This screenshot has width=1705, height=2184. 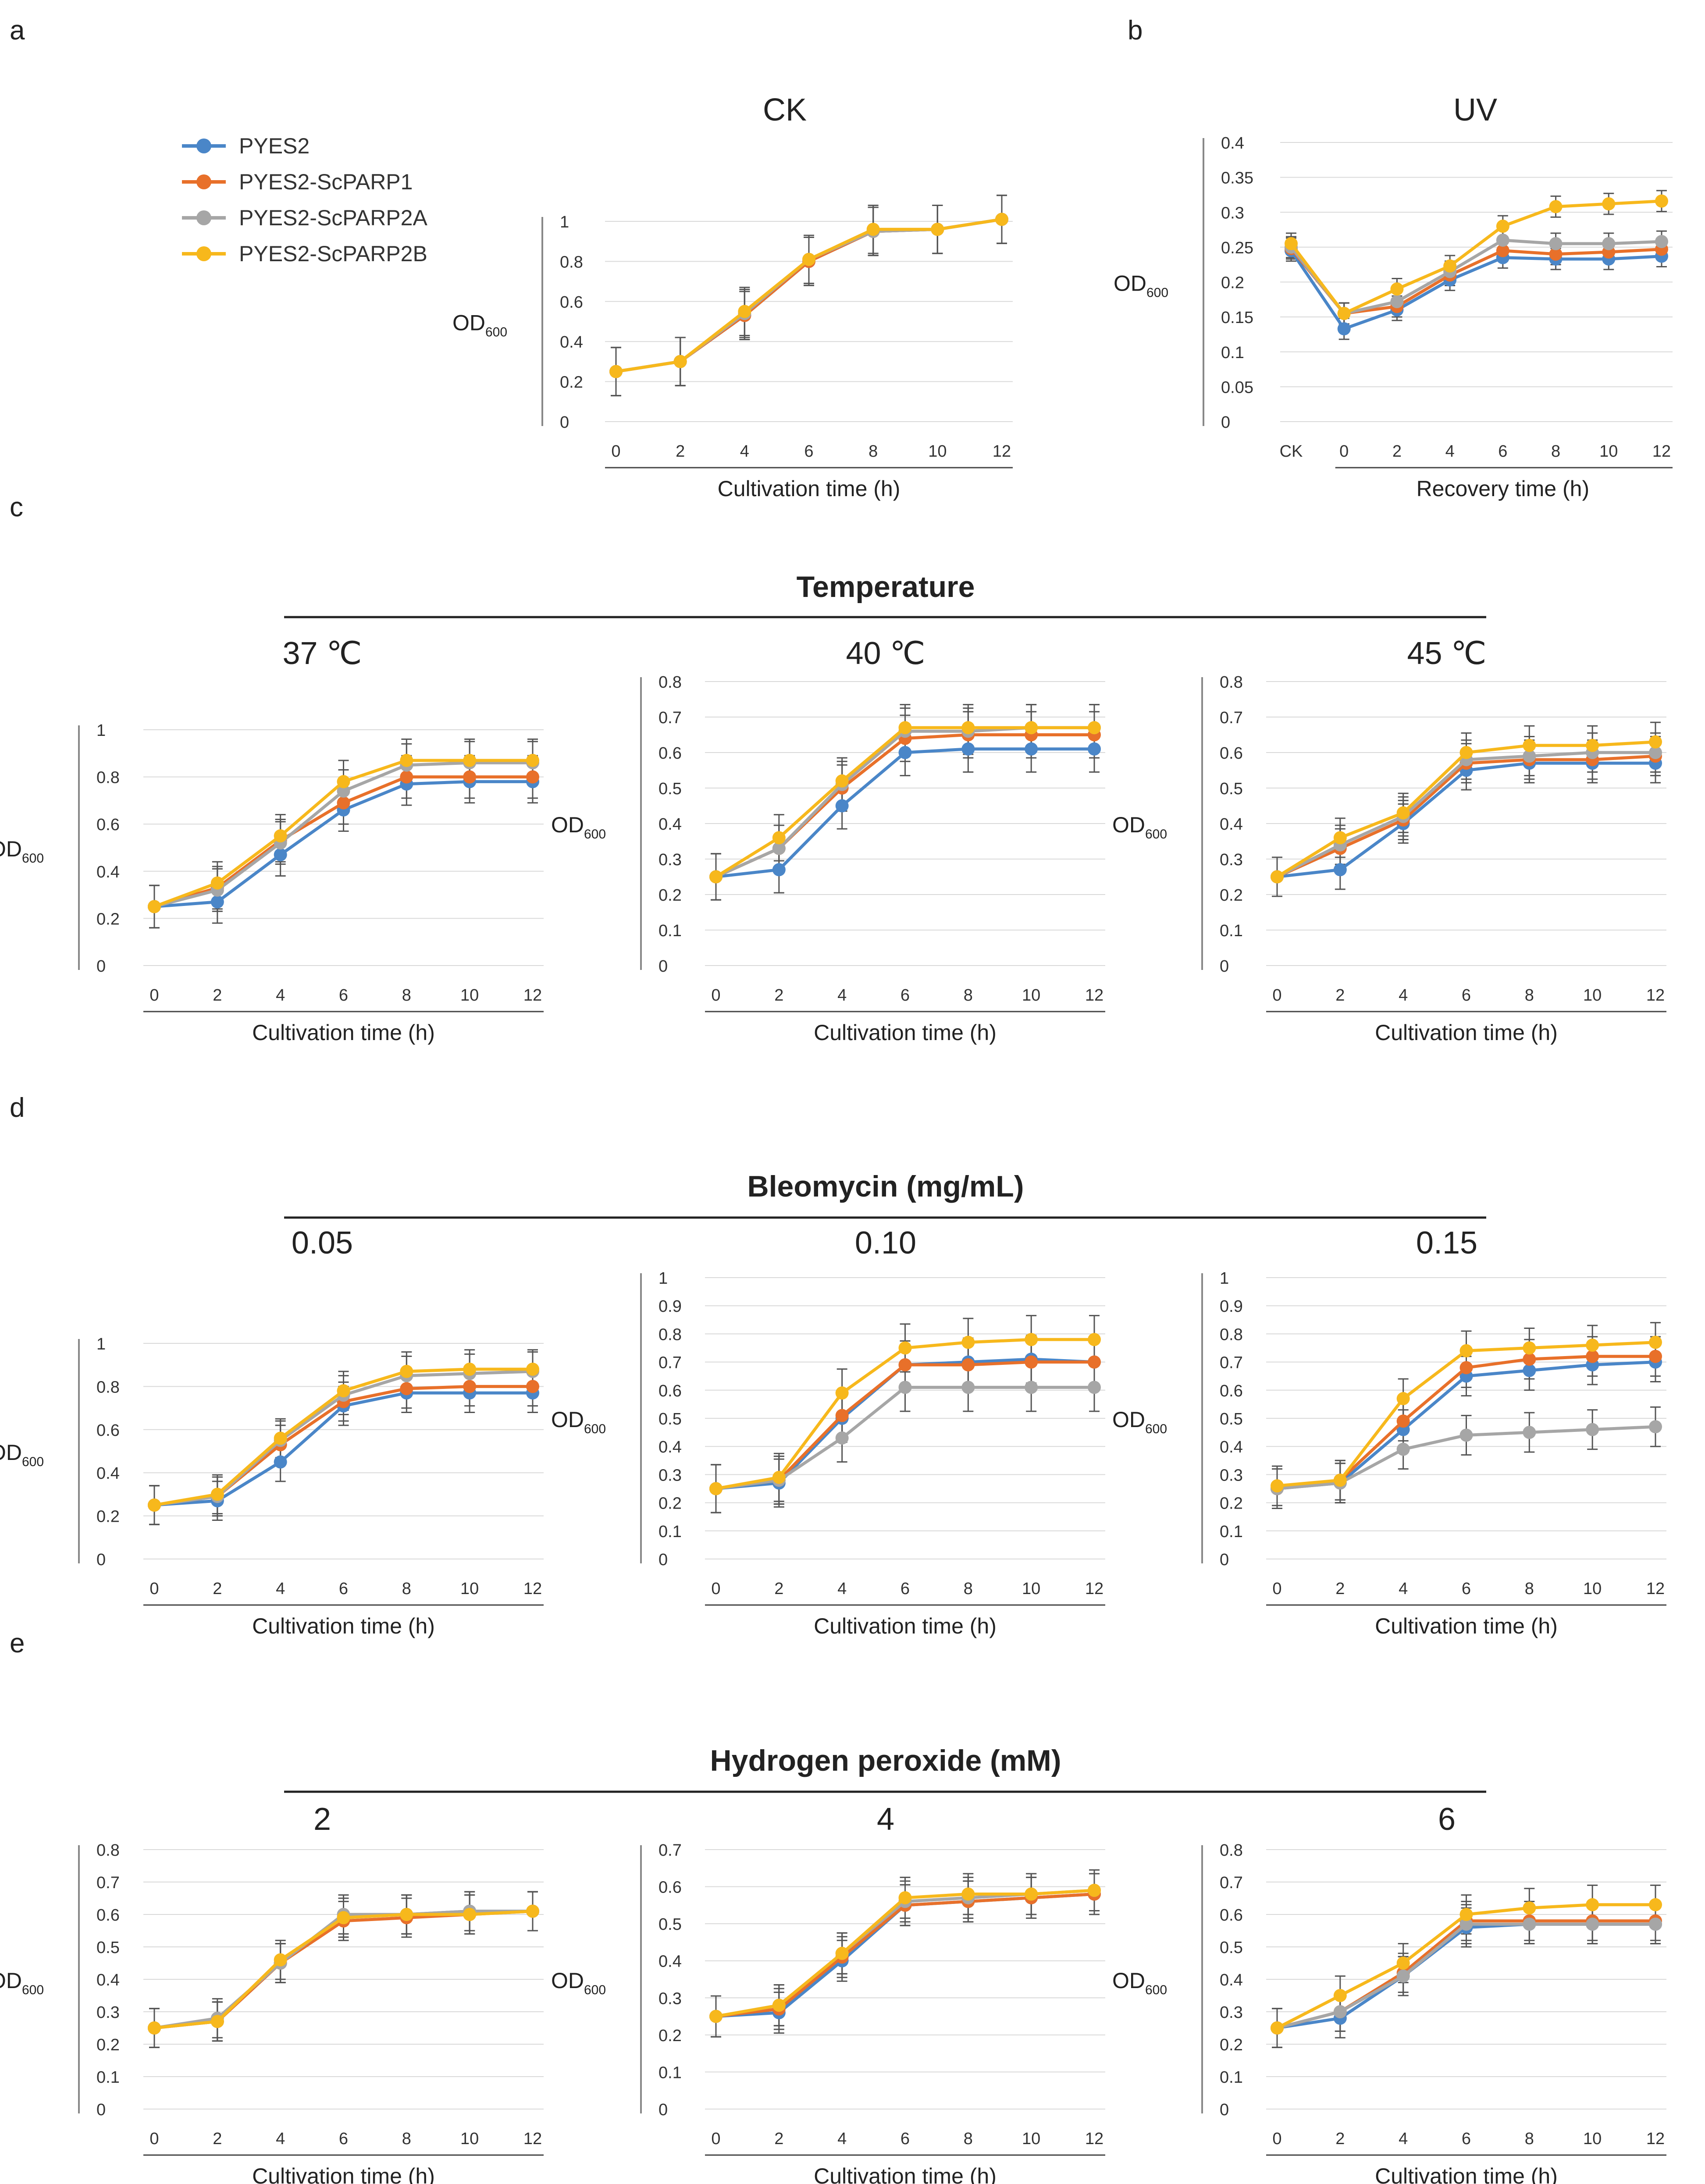 What do you see at coordinates (326, 182) in the screenshot?
I see `legend-label: PYES2-ScPARP1` at bounding box center [326, 182].